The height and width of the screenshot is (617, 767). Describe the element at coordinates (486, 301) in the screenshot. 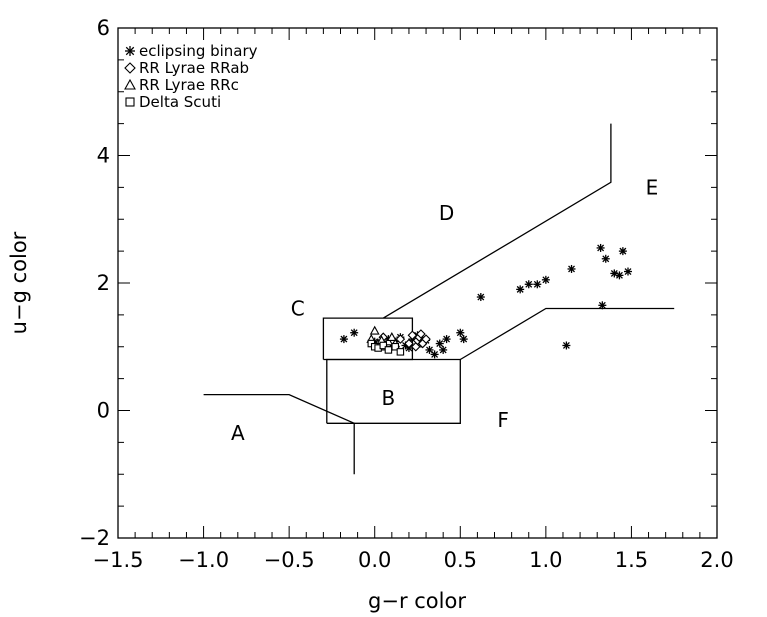

I see `data-points` at that location.